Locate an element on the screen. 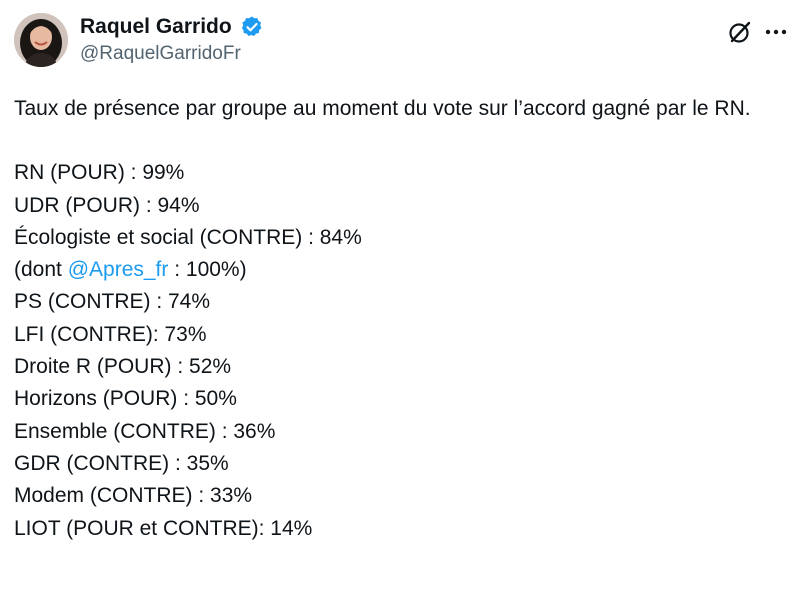 This screenshot has height=591, width=800. avatar is located at coordinates (41, 40).